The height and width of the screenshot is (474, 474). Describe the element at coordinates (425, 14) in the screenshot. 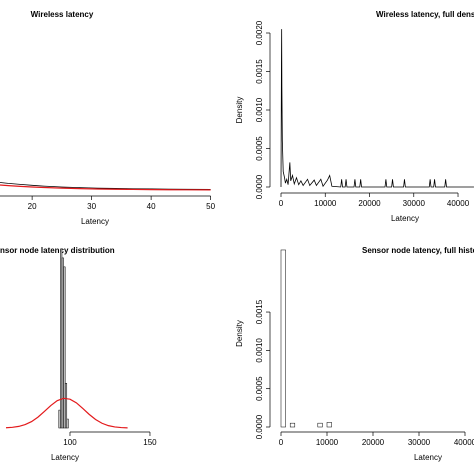

I see `chart-title: Wireless latency, full dens` at that location.